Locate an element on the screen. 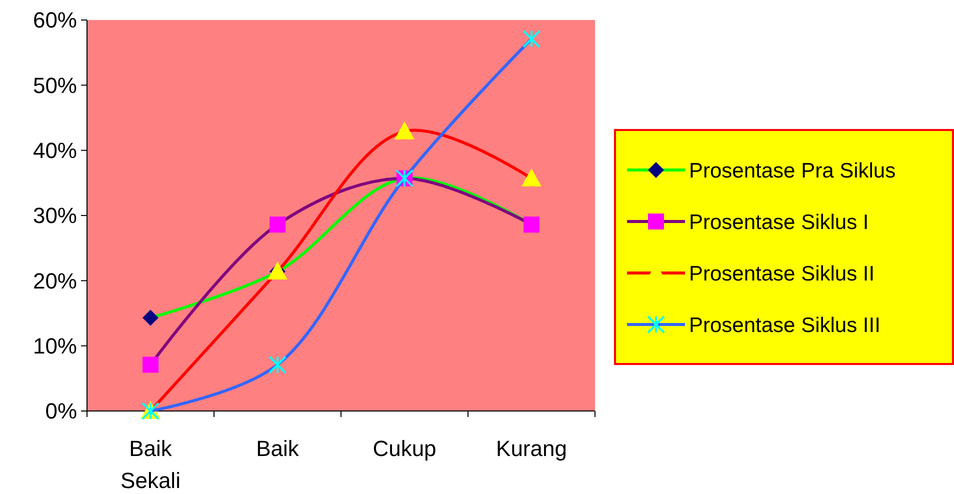  y-tick-label: 40% is located at coordinates (54, 151).